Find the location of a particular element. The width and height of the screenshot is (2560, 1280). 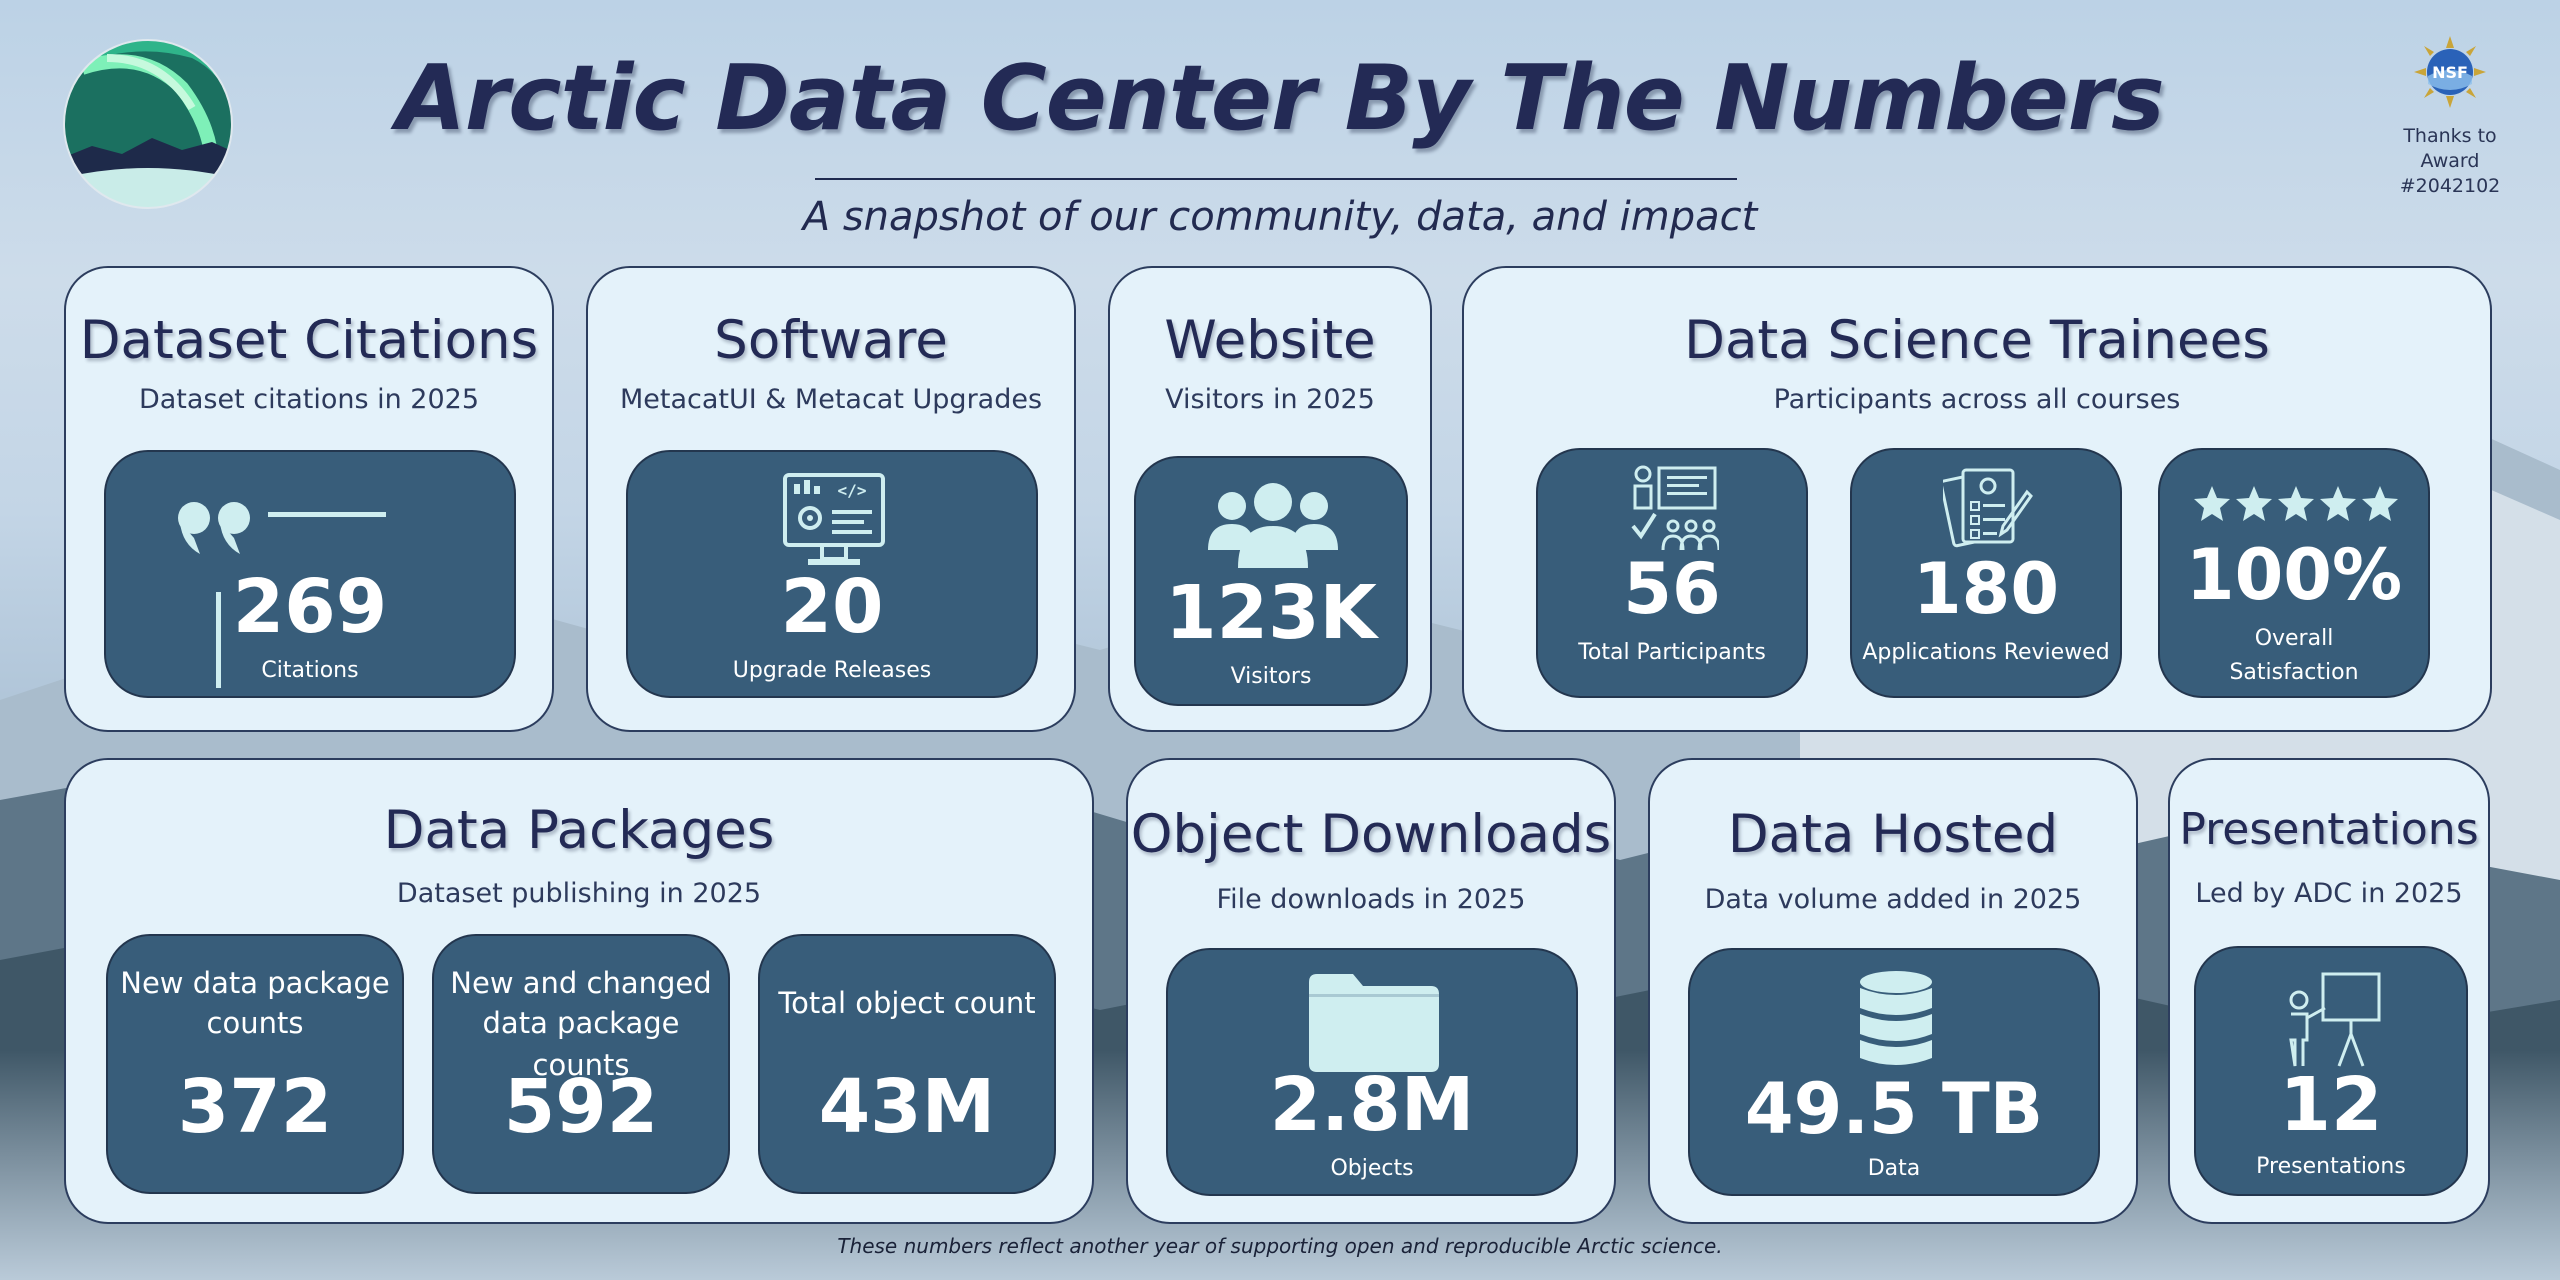

changed-packages-tile: New and changed data package counts 592 is located at coordinates (581, 1064).